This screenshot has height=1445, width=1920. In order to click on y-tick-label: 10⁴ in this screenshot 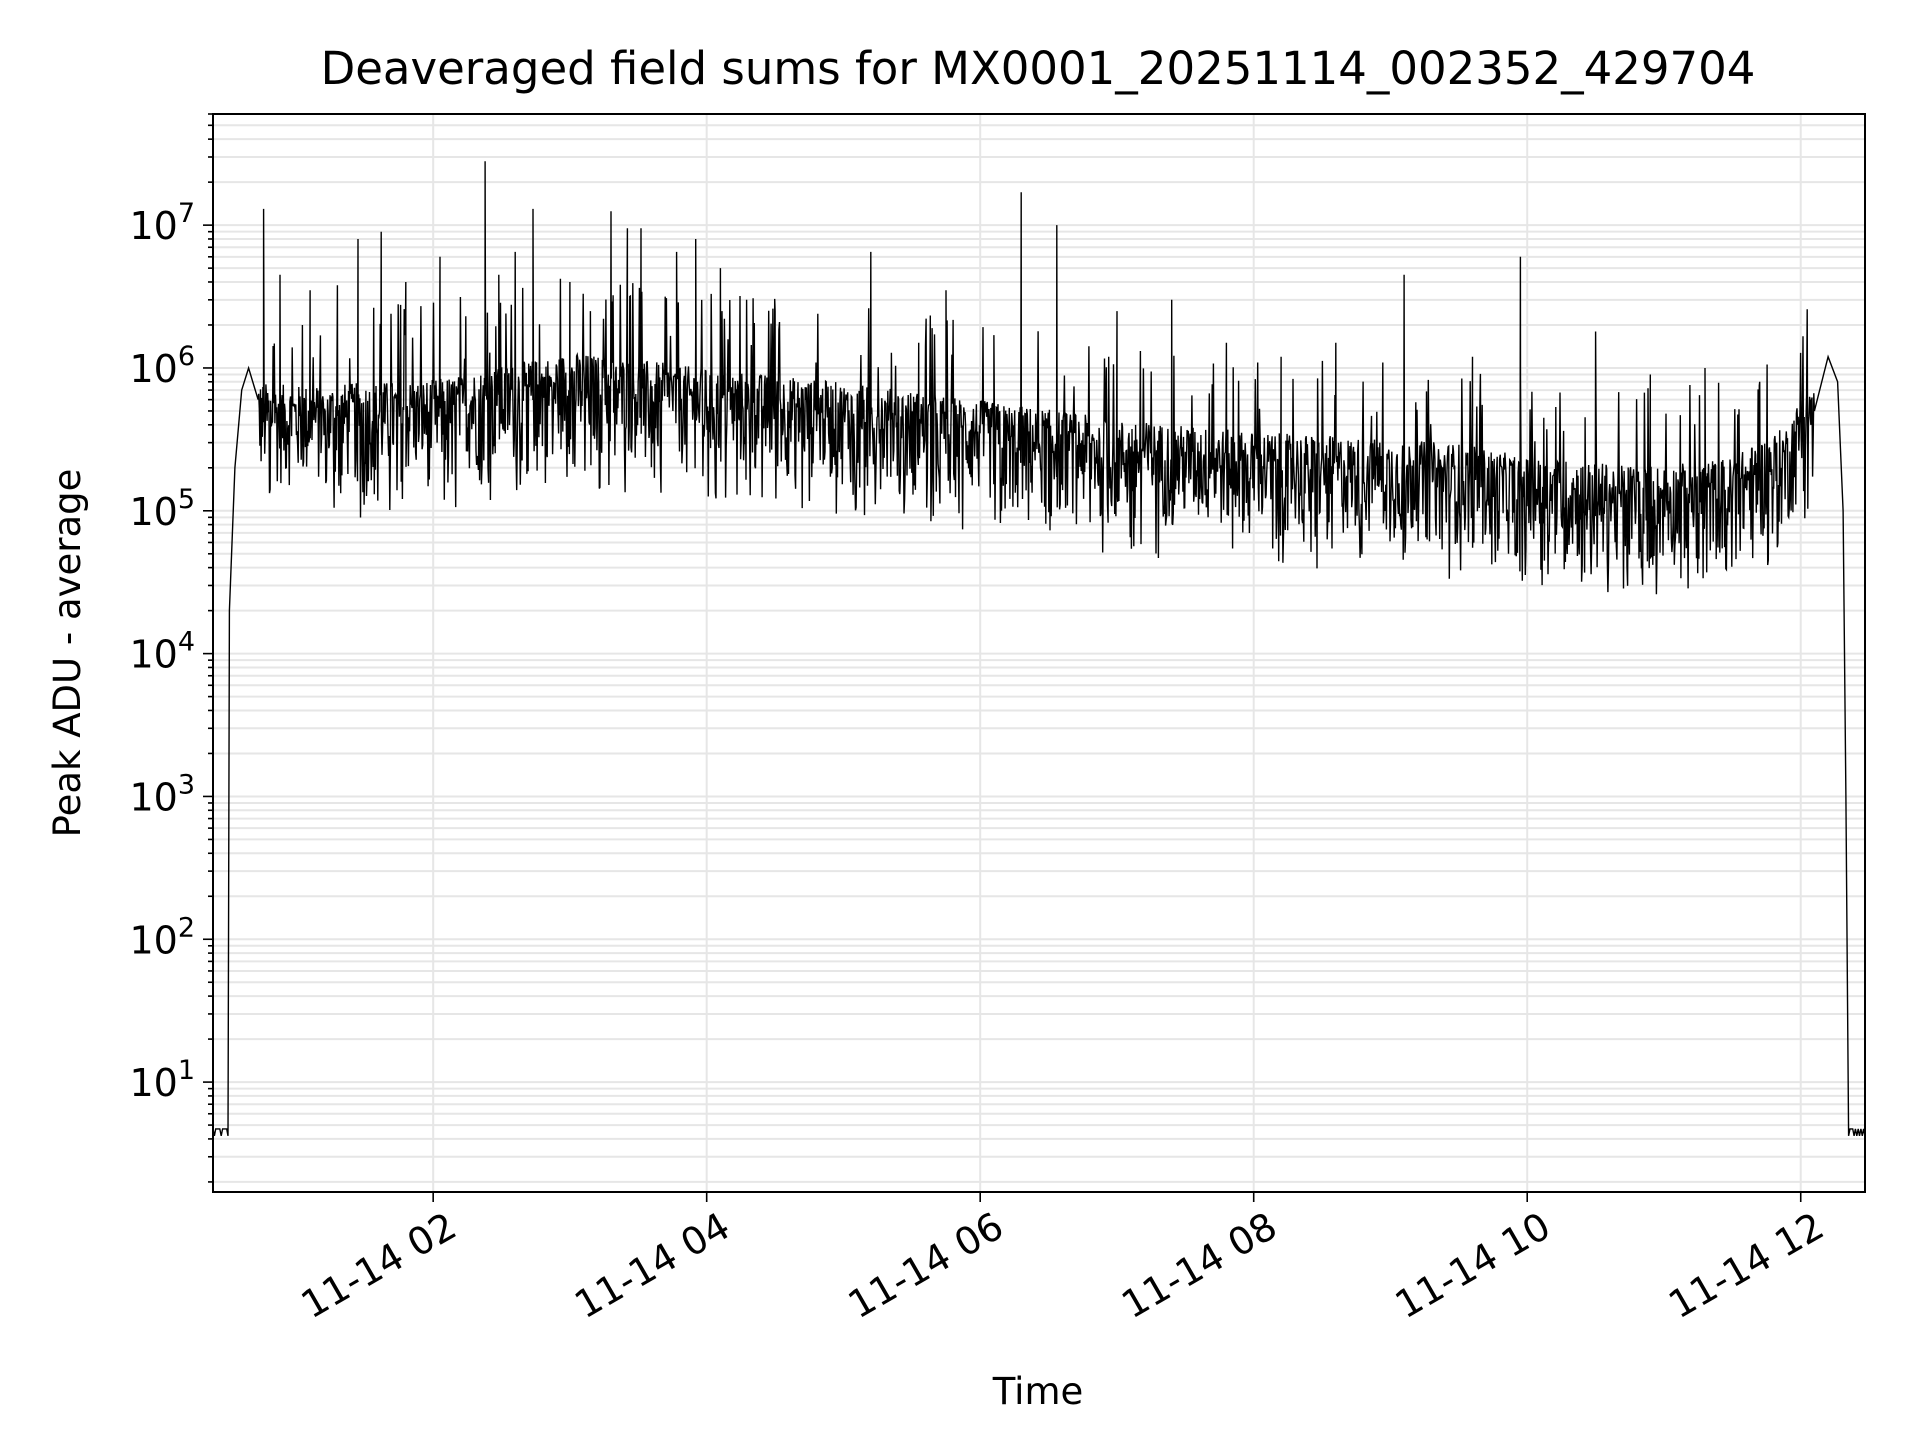, I will do `click(162, 652)`.